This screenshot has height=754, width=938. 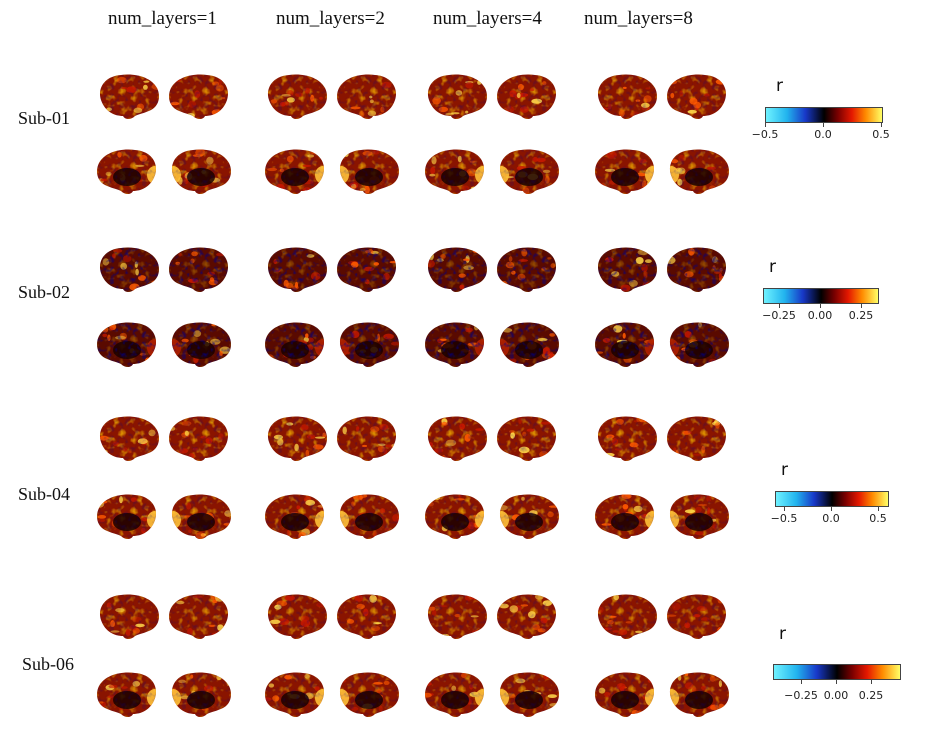 What do you see at coordinates (784, 470) in the screenshot?
I see `colorbar-title-sub-04: r` at bounding box center [784, 470].